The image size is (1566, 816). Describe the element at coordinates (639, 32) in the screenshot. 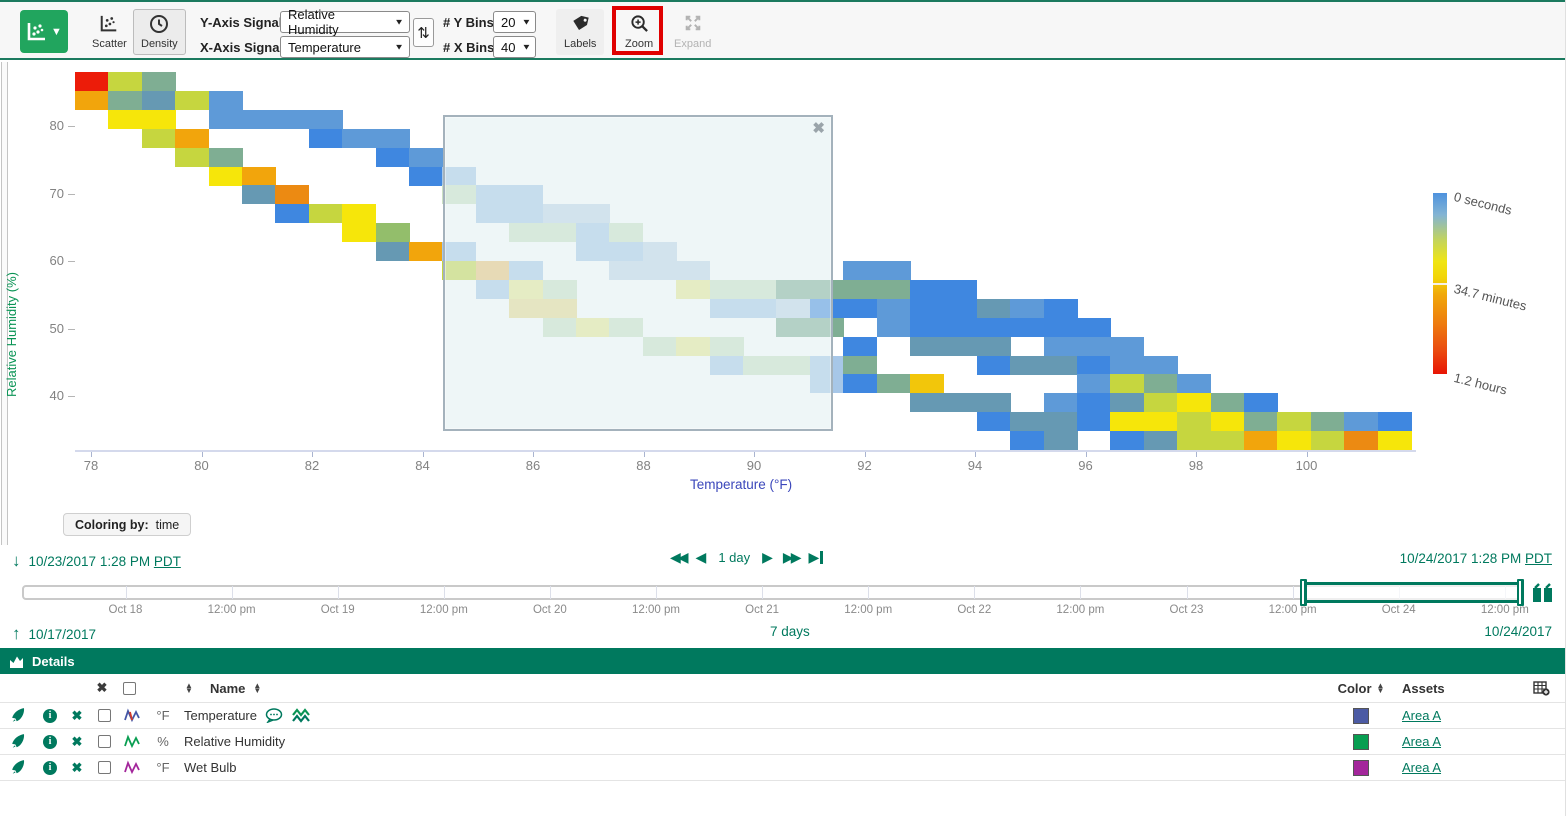

I see `zoom-button: Zoom` at that location.